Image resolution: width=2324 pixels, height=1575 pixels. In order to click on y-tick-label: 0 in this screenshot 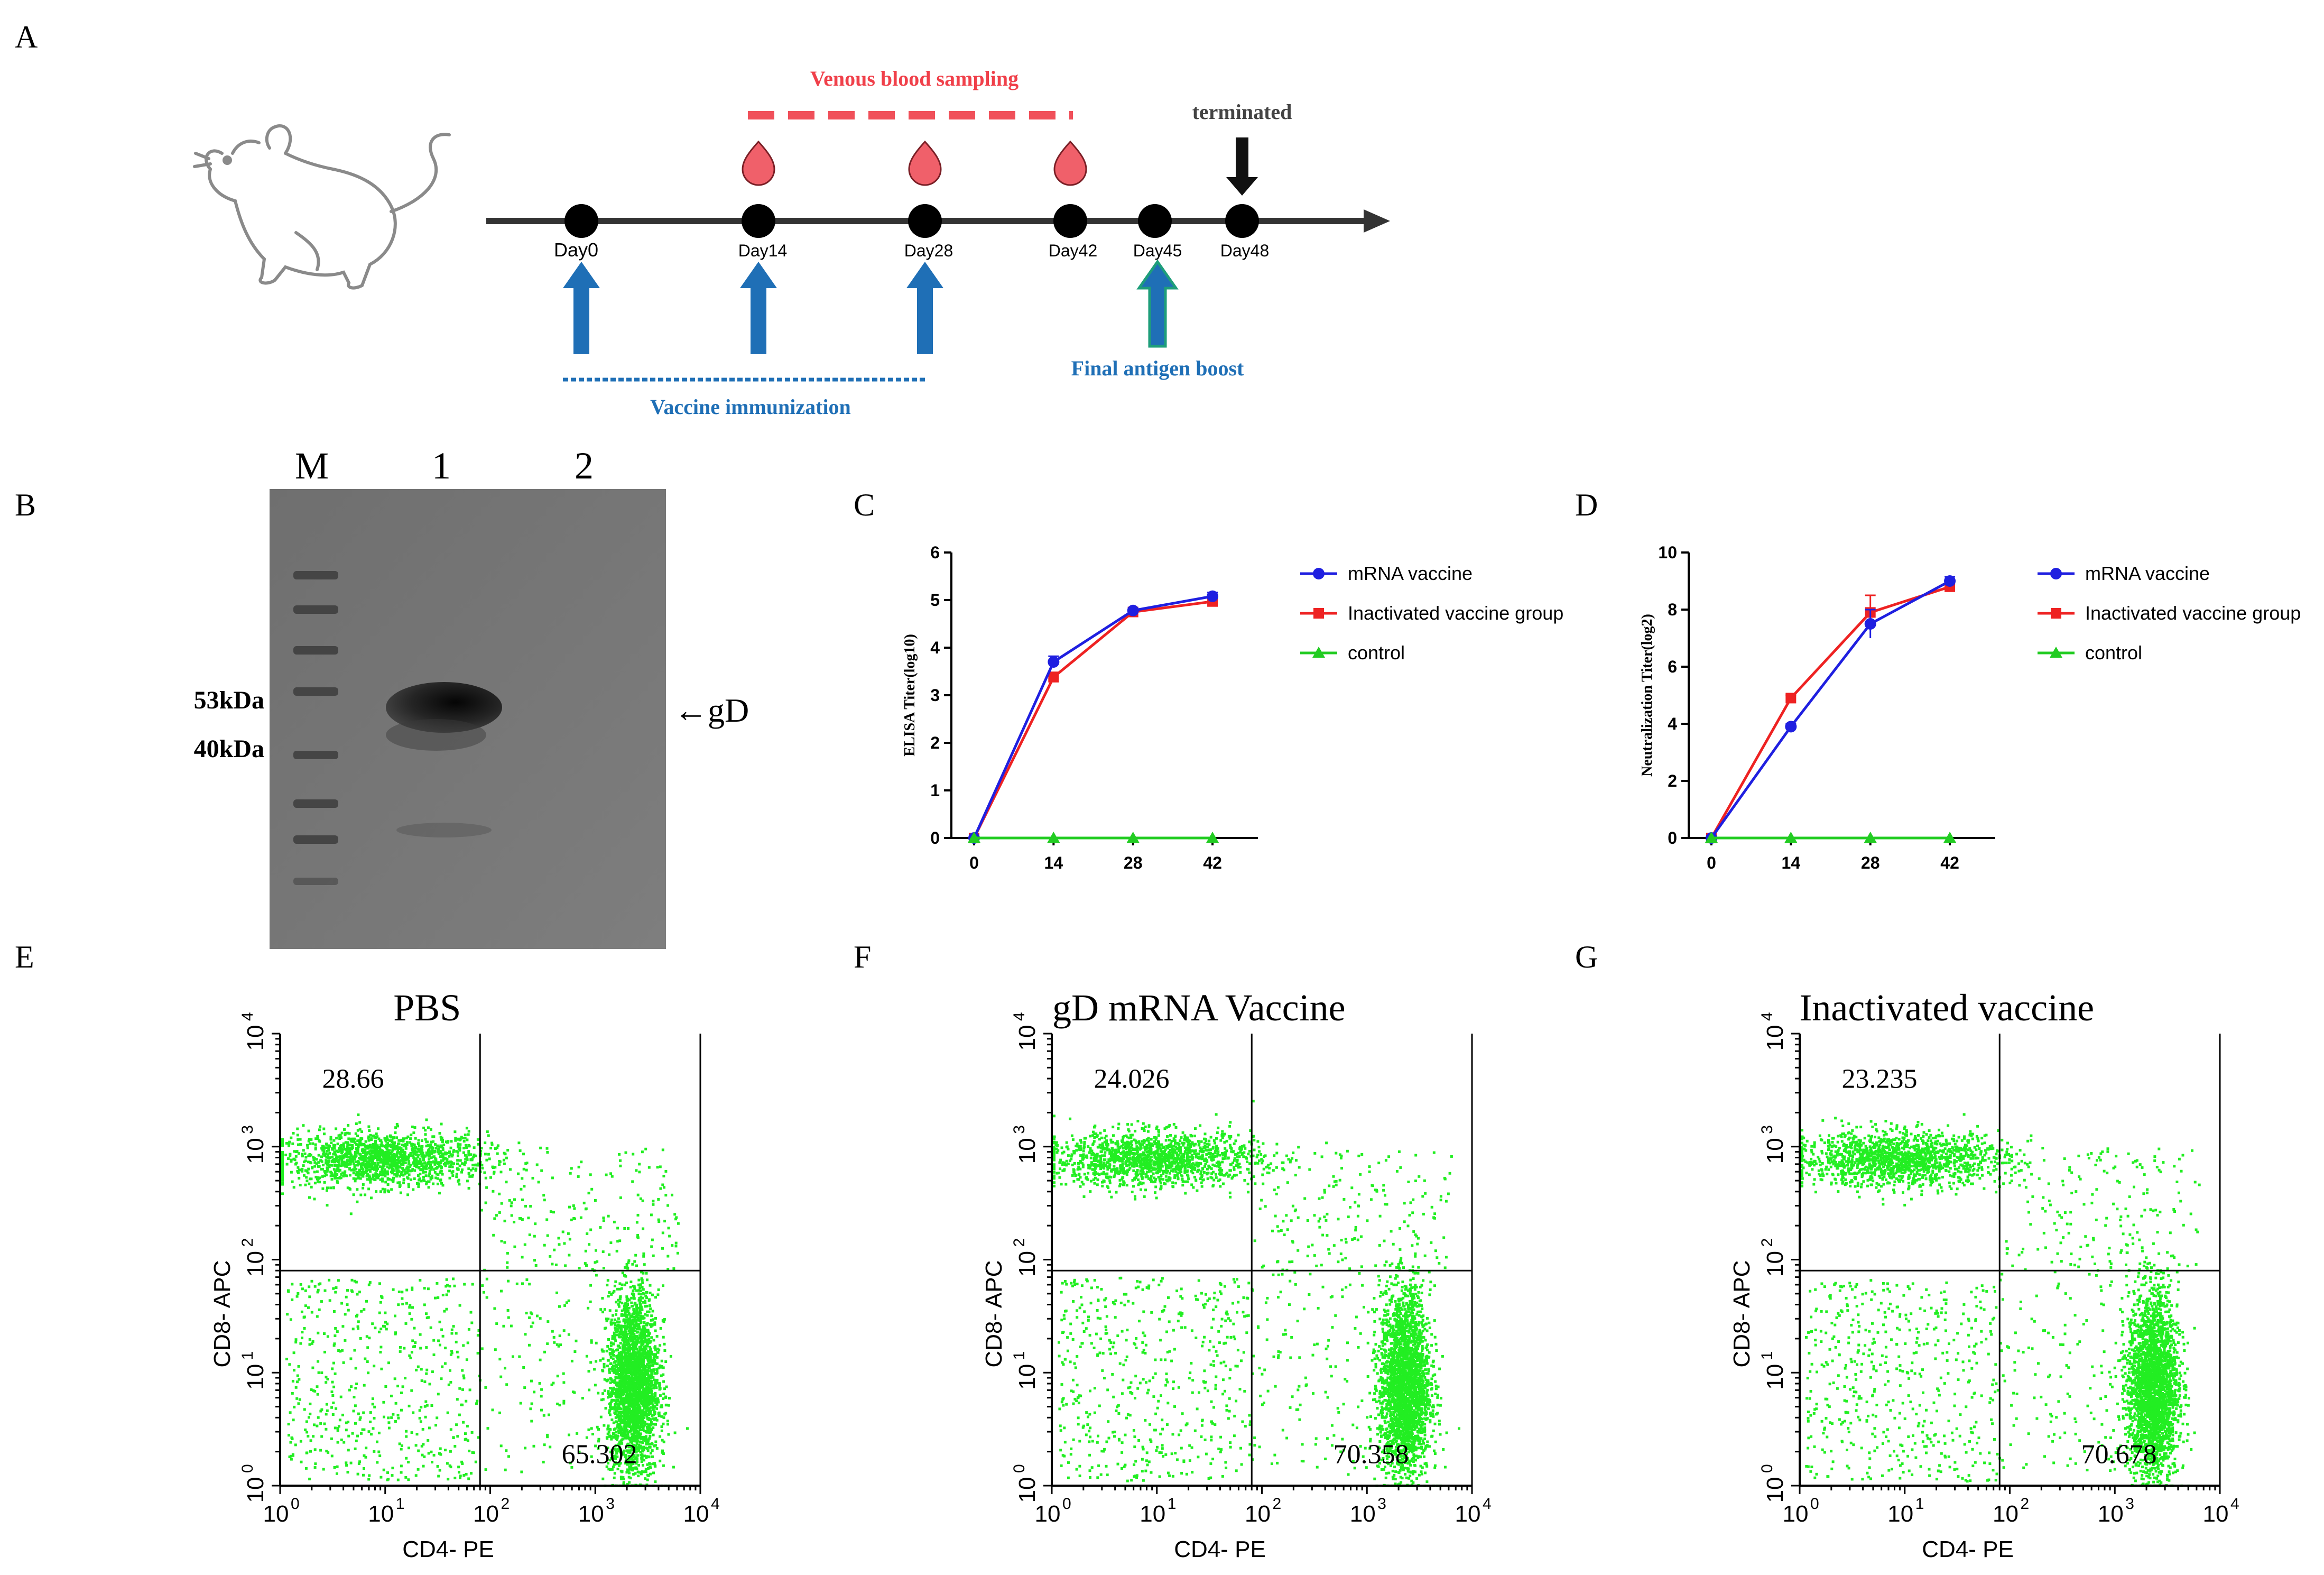, I will do `click(935, 838)`.